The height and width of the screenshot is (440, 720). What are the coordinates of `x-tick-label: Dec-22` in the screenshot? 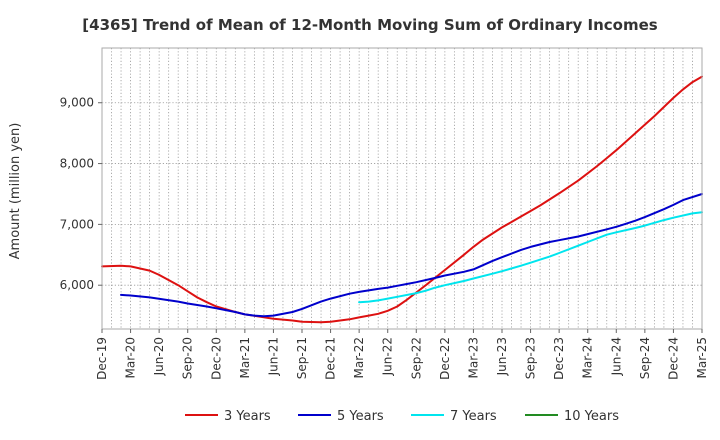 It's located at (445, 358).